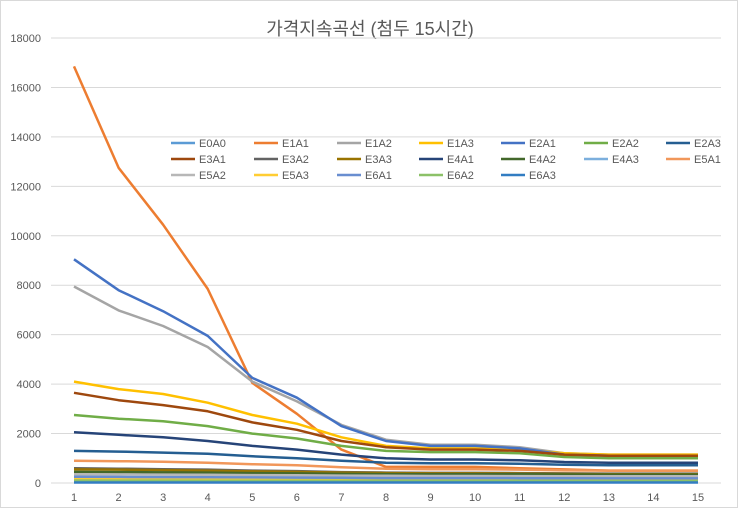  I want to click on legend-label-e3a3: E3A3, so click(378, 160).